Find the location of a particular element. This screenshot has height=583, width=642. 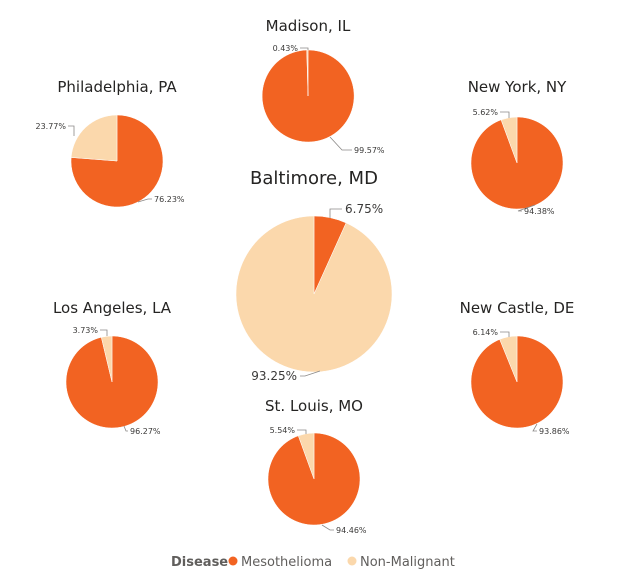

pie-slice-baltimore-md-non-malignant is located at coordinates (314, 294).